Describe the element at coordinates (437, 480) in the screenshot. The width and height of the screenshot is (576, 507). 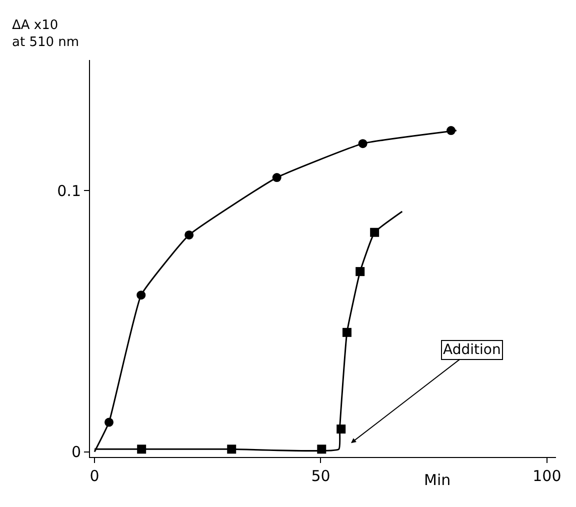
I see `x-axis-title: Min` at that location.